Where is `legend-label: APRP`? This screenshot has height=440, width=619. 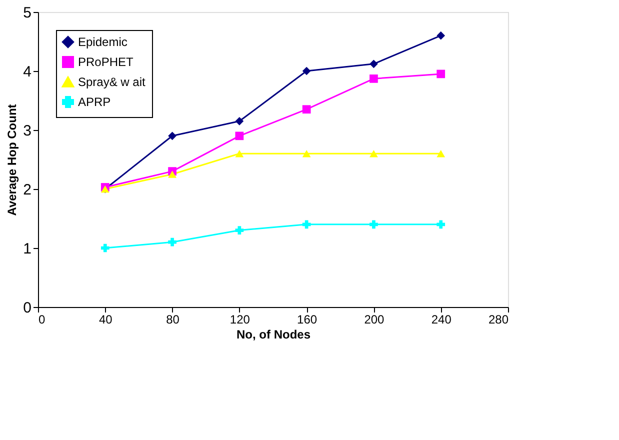 legend-label: APRP is located at coordinates (94, 102).